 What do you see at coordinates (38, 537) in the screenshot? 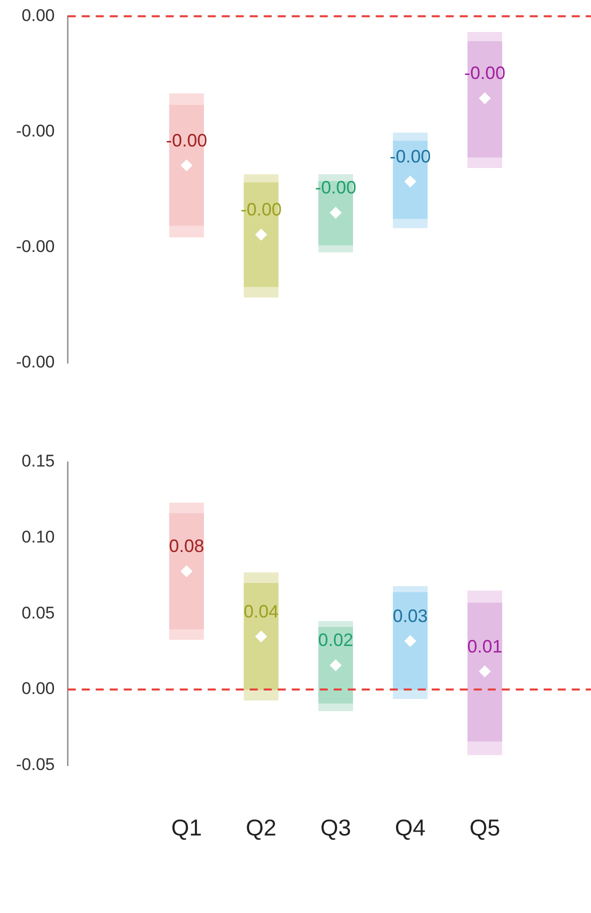
I see `y-tick-label: 0.10` at bounding box center [38, 537].